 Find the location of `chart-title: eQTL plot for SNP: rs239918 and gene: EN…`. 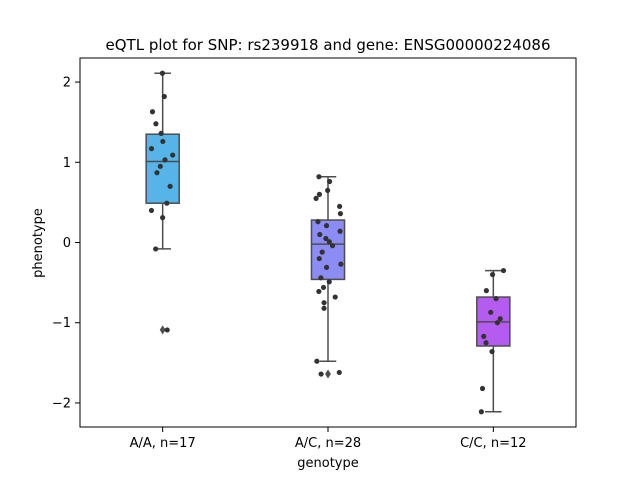

chart-title: eQTL plot for SNP: rs239918 and gene: EN… is located at coordinates (328, 45).